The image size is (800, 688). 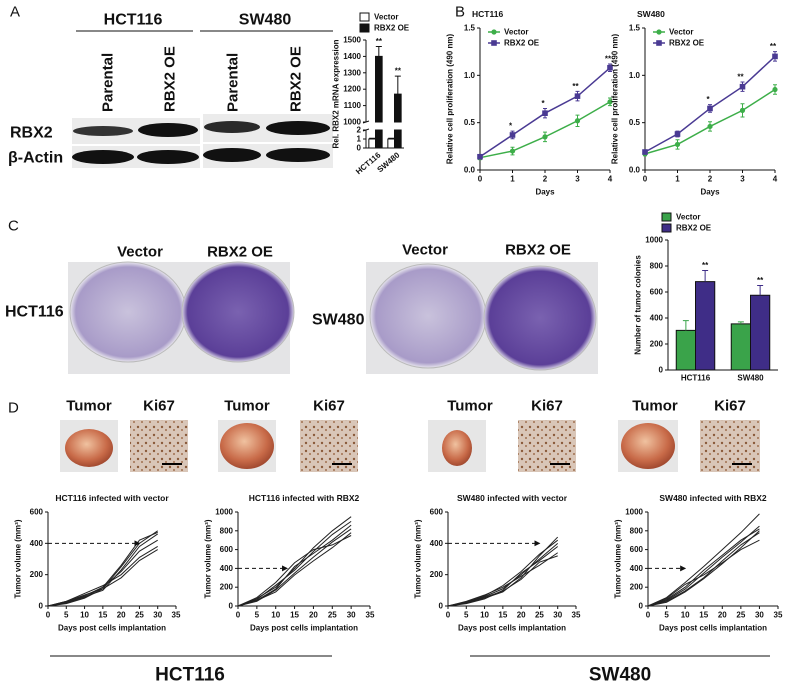 I want to click on x-tick-label: 25, so click(x=539, y=615).